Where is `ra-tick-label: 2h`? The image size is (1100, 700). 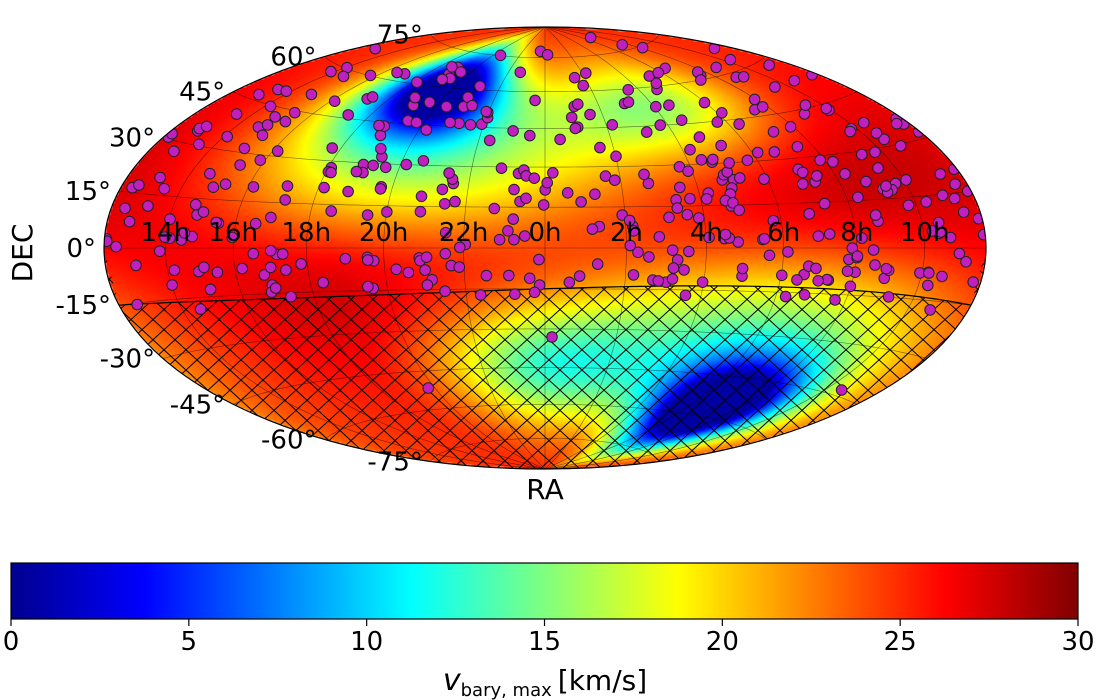
ra-tick-label: 2h is located at coordinates (626, 233).